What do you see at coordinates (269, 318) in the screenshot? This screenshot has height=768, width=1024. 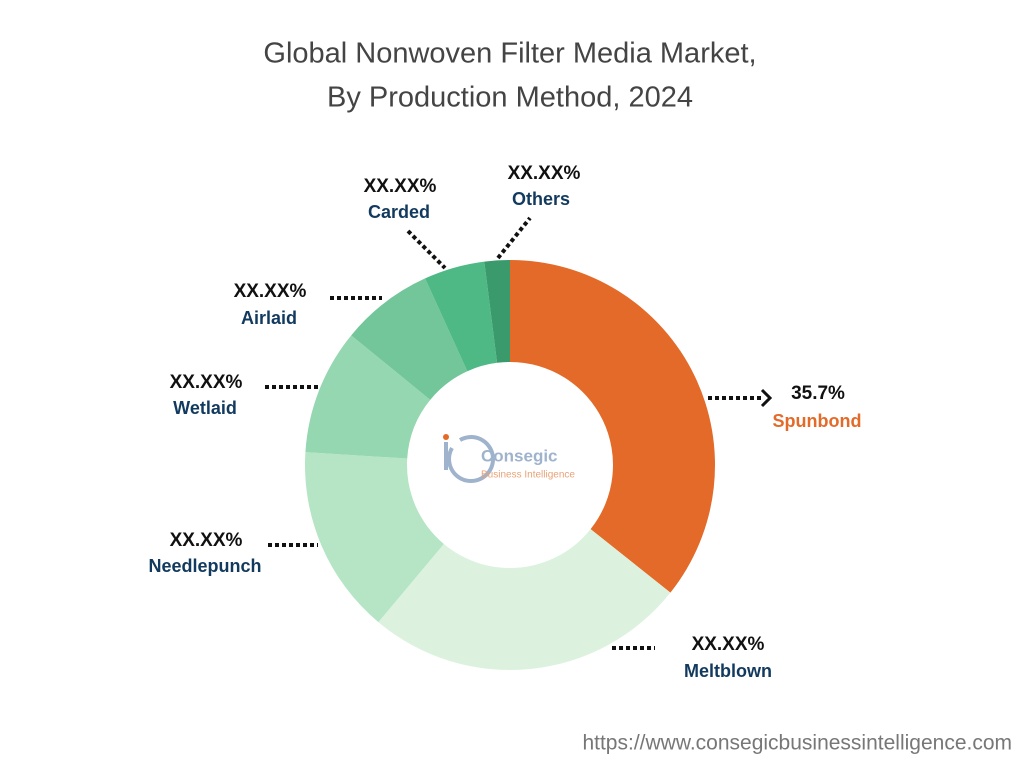 I see `category-label: Airlaid` at bounding box center [269, 318].